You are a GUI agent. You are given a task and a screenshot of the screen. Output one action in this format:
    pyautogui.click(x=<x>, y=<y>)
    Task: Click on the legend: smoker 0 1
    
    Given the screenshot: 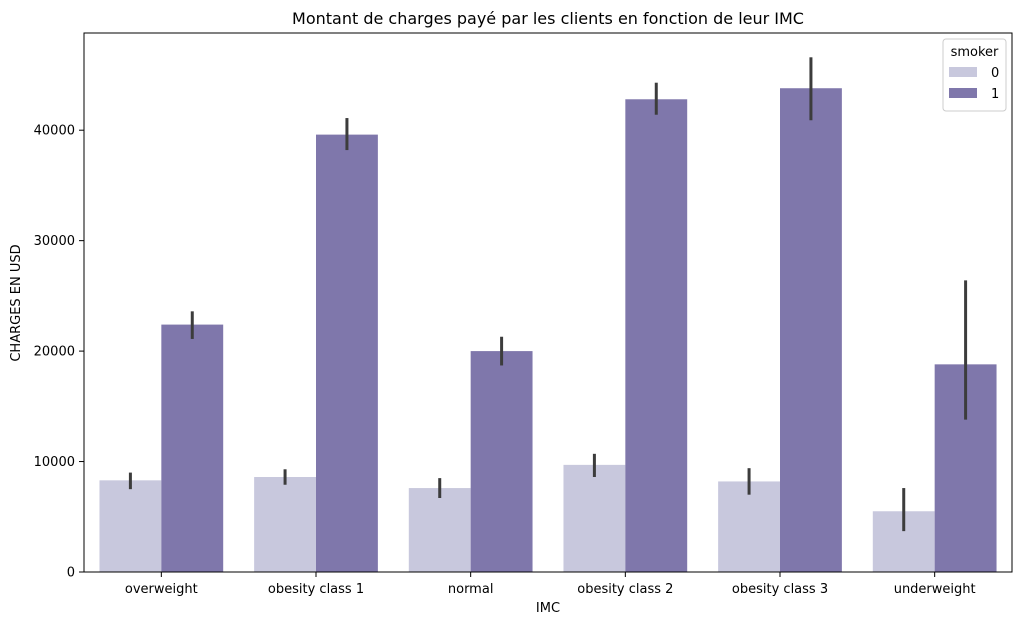 What is the action you would take?
    pyautogui.click(x=974, y=75)
    